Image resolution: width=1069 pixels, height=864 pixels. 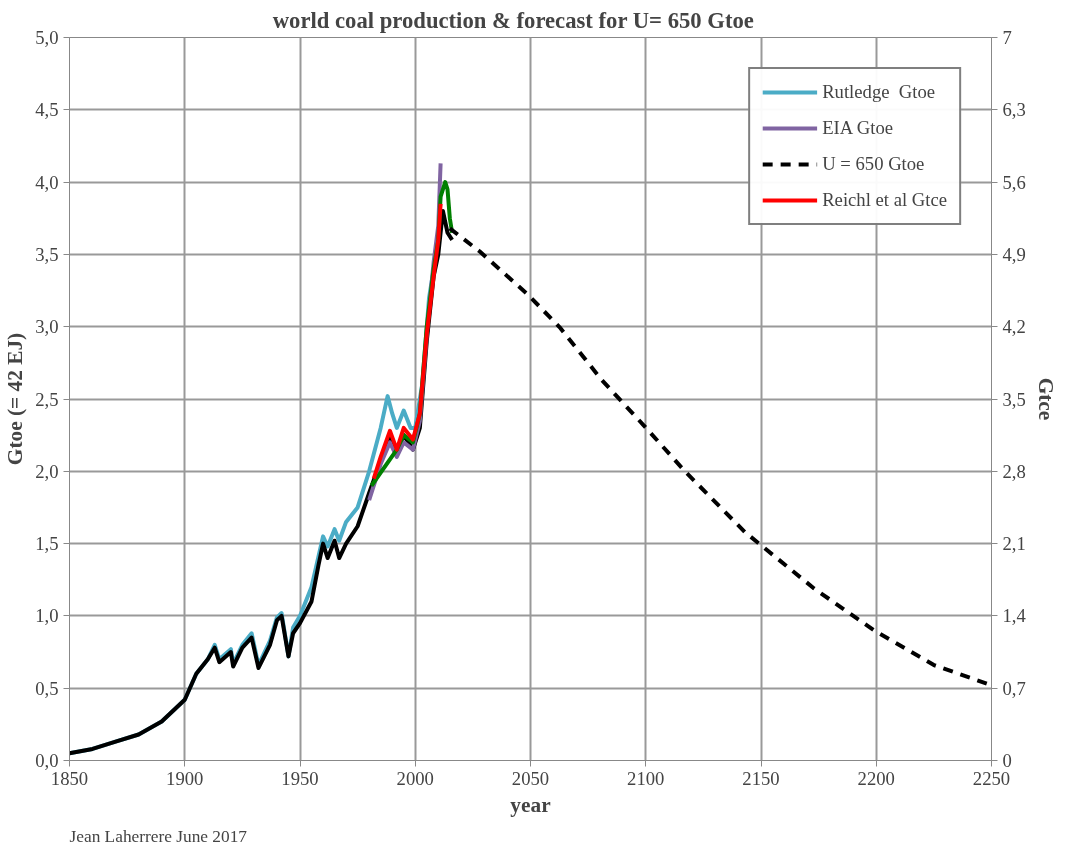 I want to click on y2-tick-label: 6,3, so click(x=1014, y=110).